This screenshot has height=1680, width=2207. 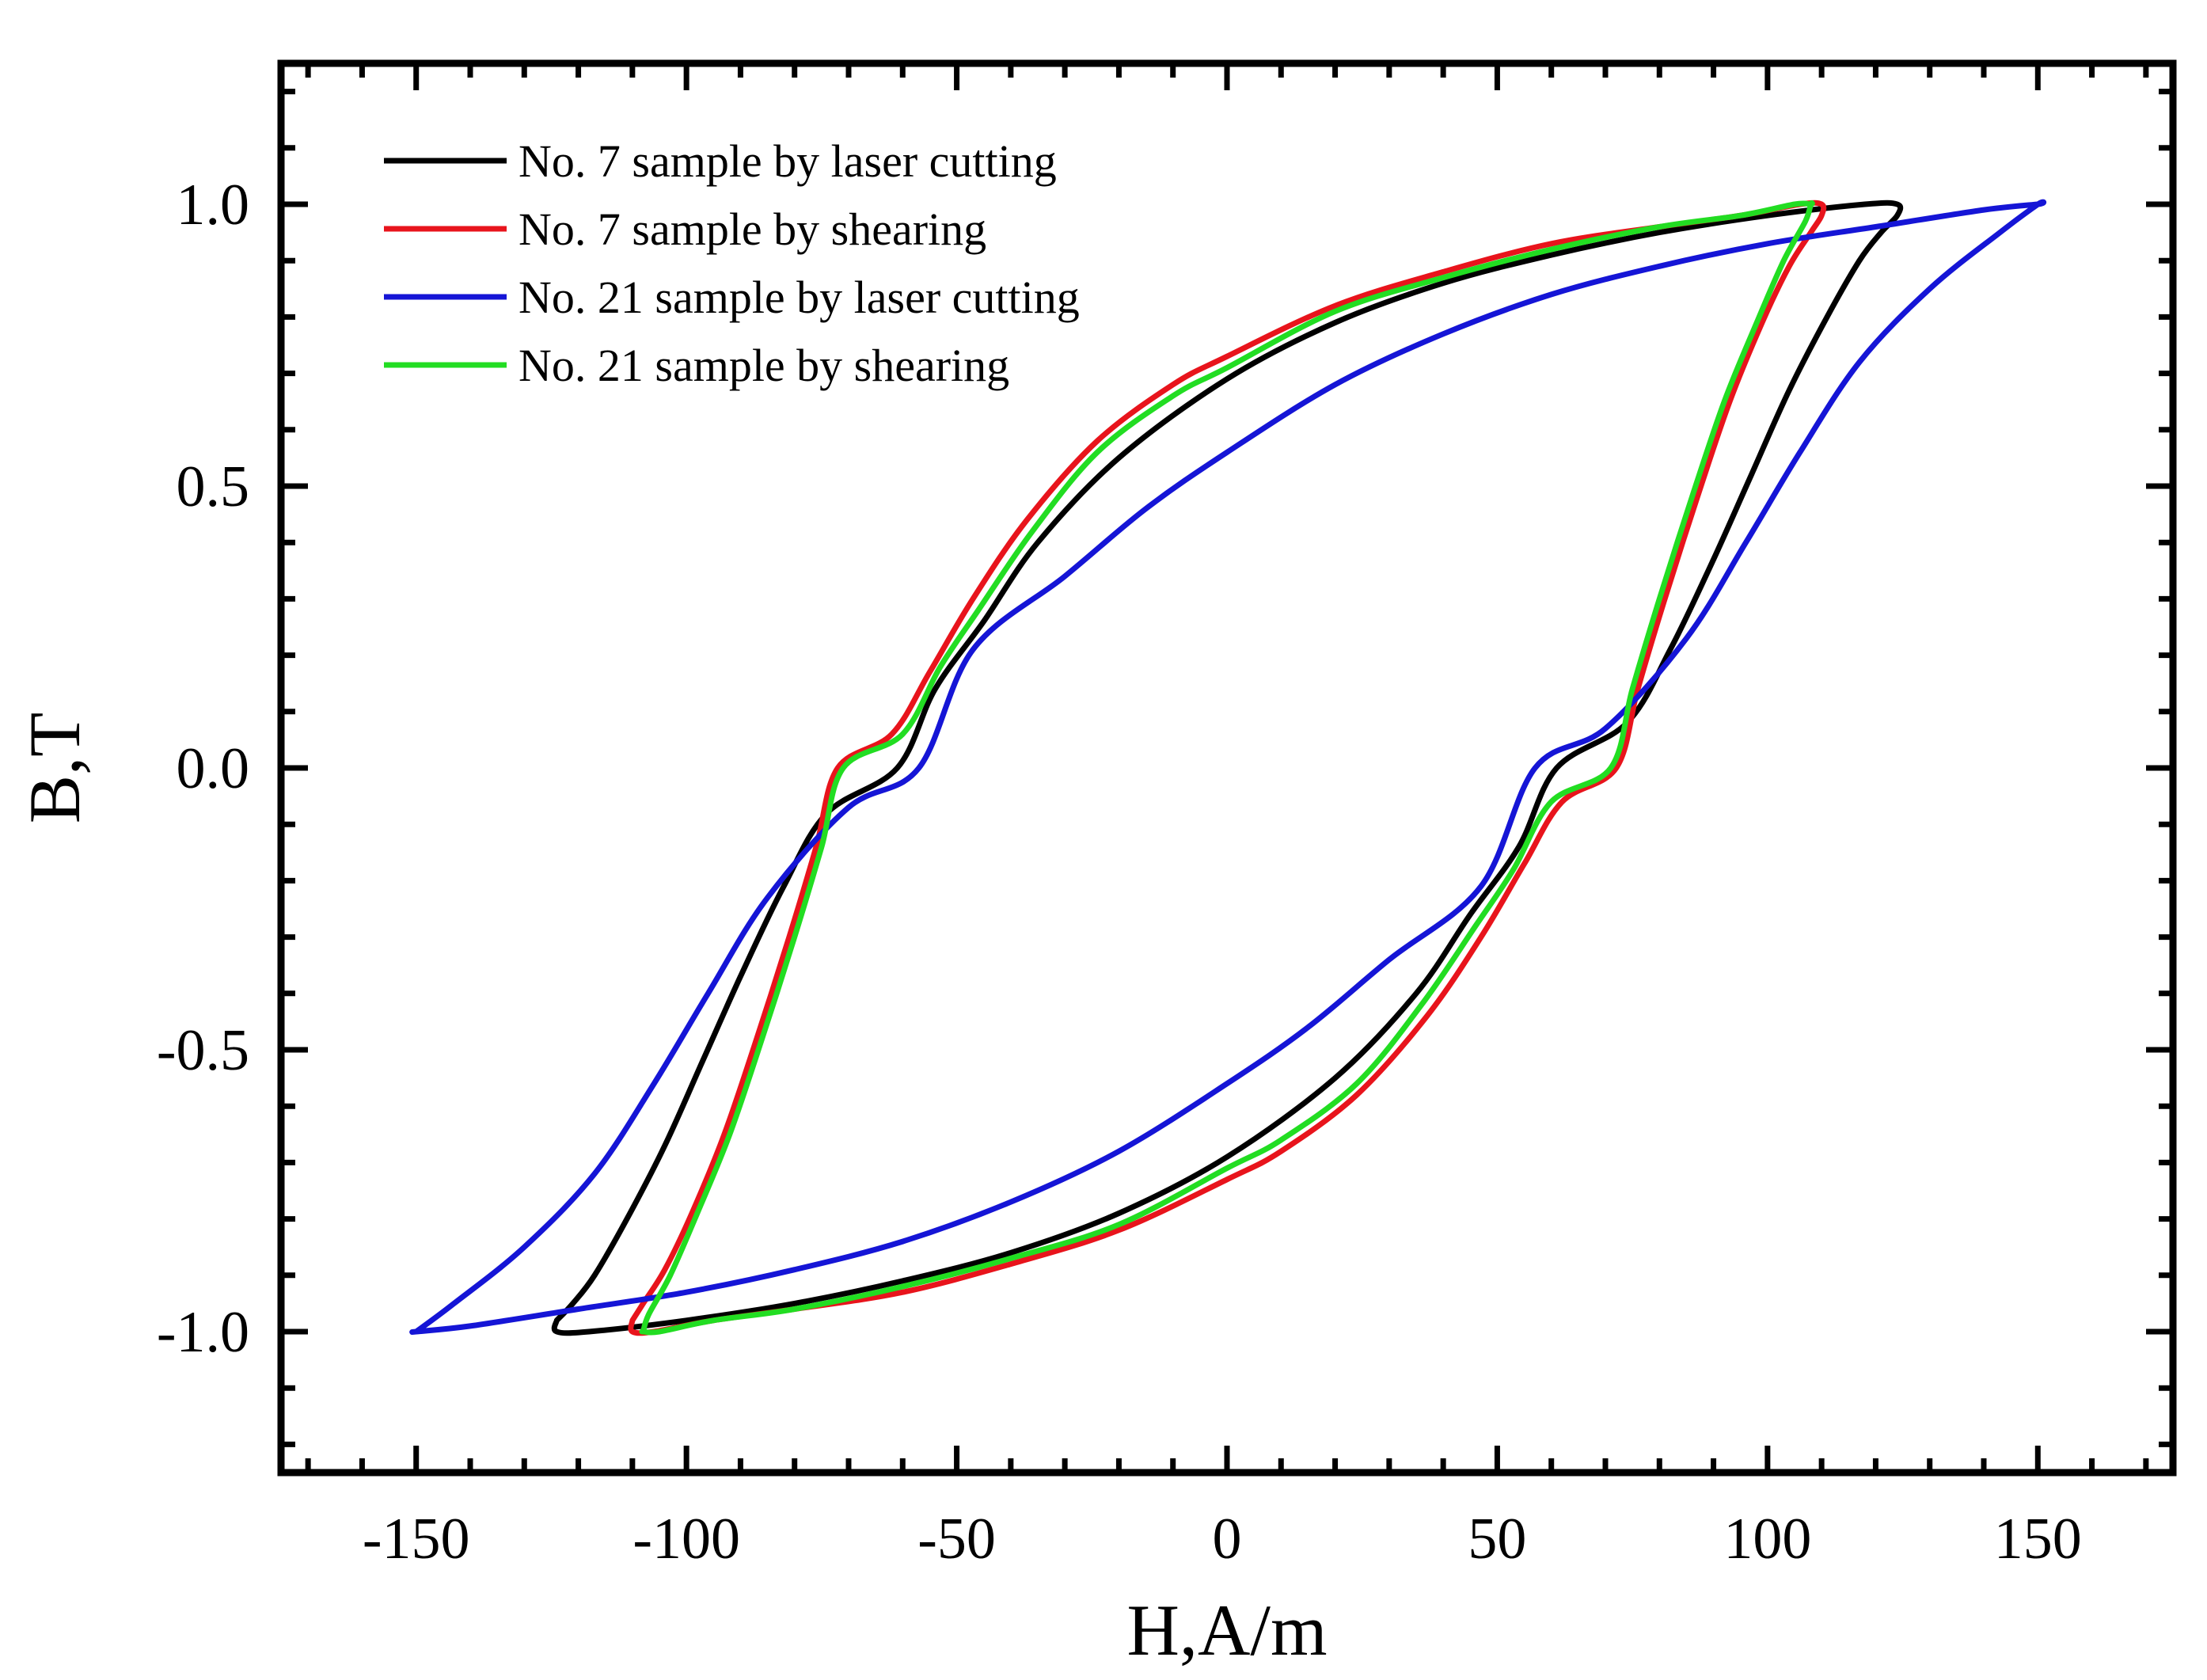 I want to click on x-tick-label: -150, so click(x=417, y=1539).